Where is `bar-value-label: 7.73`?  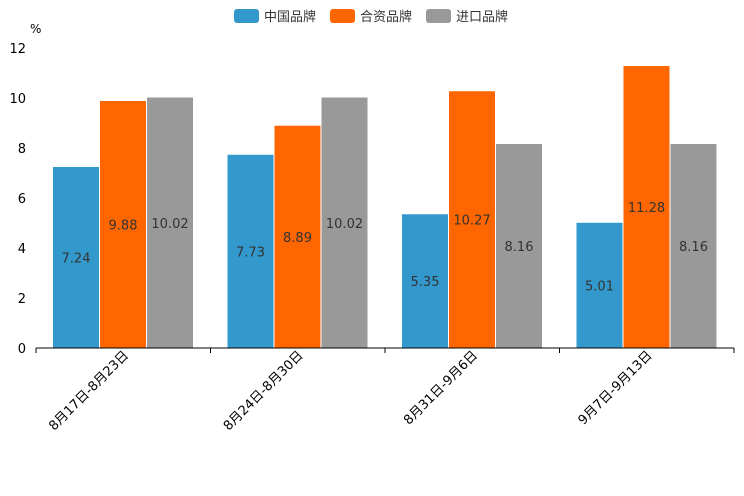
bar-value-label: 7.73 is located at coordinates (250, 252).